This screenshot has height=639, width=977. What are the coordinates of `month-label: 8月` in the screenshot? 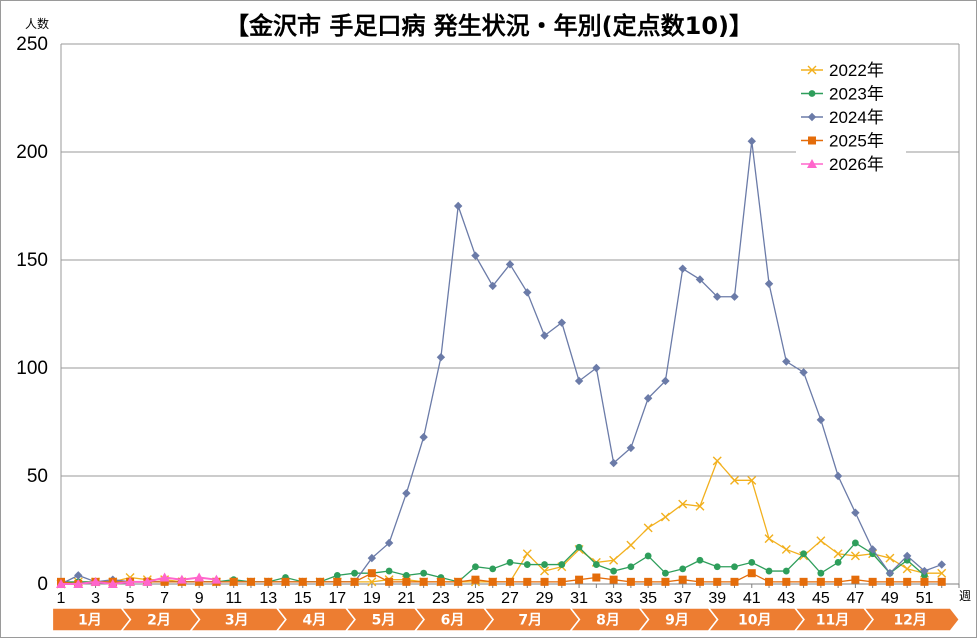 It's located at (608, 621).